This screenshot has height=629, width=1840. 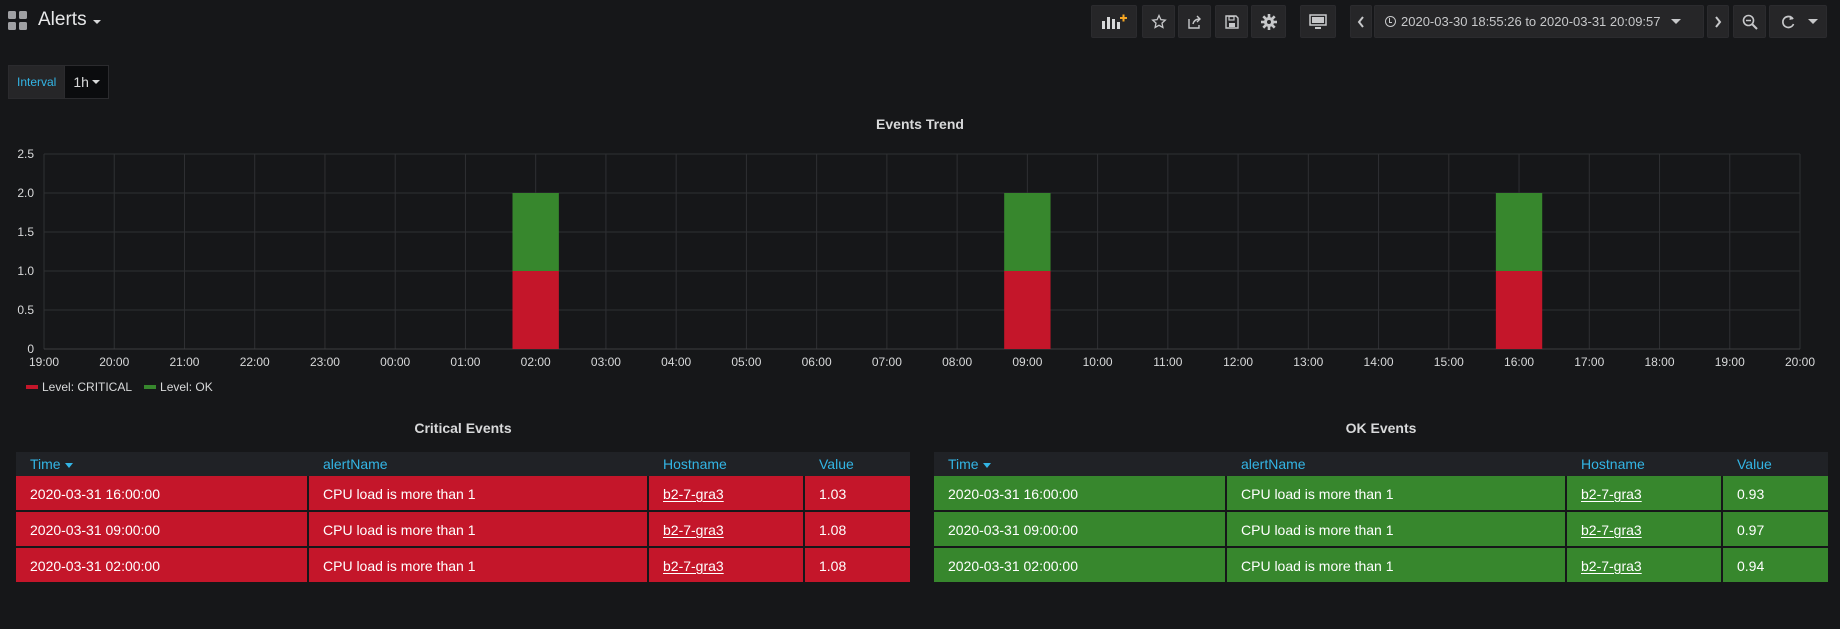 I want to click on settings-button, so click(x=1268, y=21).